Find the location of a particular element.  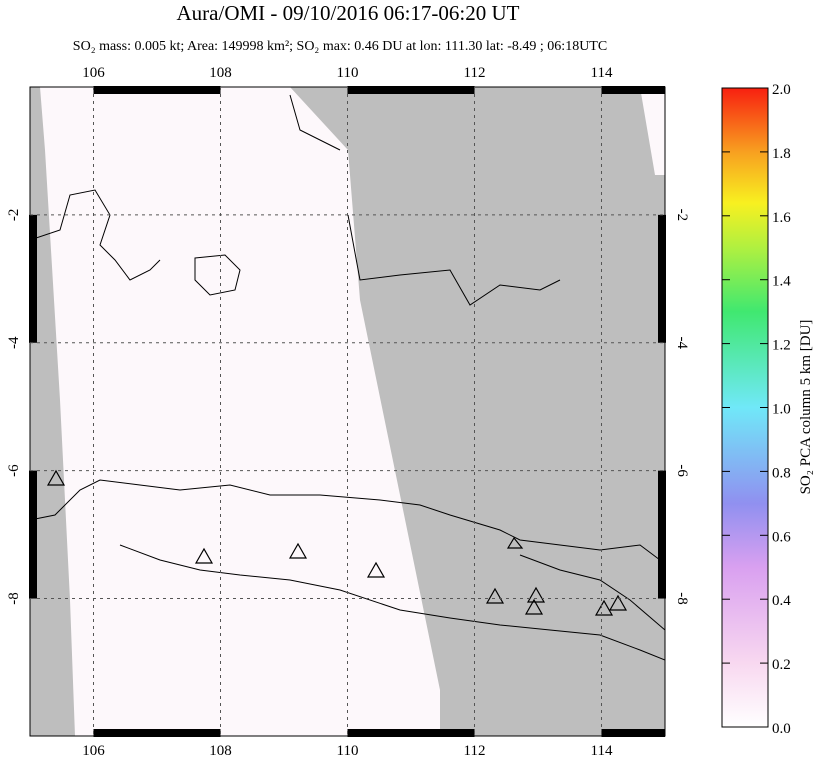

colorbar-tick-label: 0.0 is located at coordinates (781, 729).